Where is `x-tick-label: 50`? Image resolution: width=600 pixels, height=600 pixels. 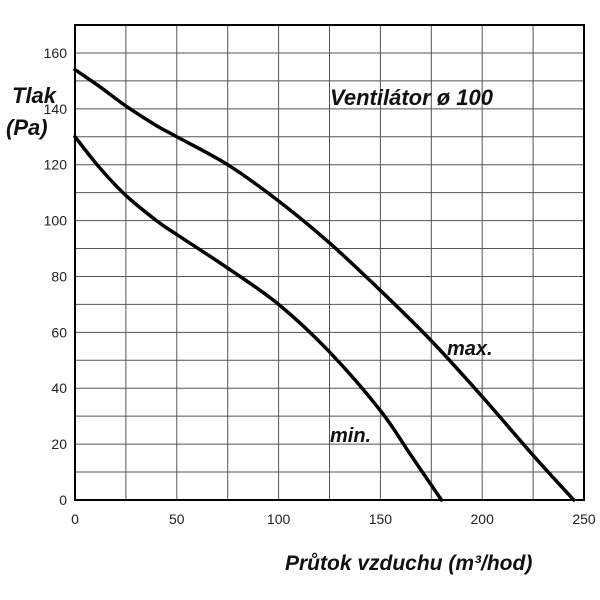 x-tick-label: 50 is located at coordinates (177, 519).